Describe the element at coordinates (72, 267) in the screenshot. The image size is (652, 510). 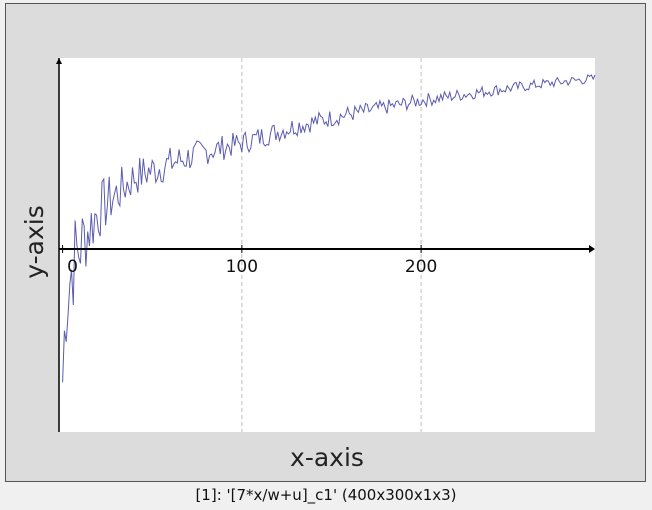
I see `x-tick-label: 0` at that location.